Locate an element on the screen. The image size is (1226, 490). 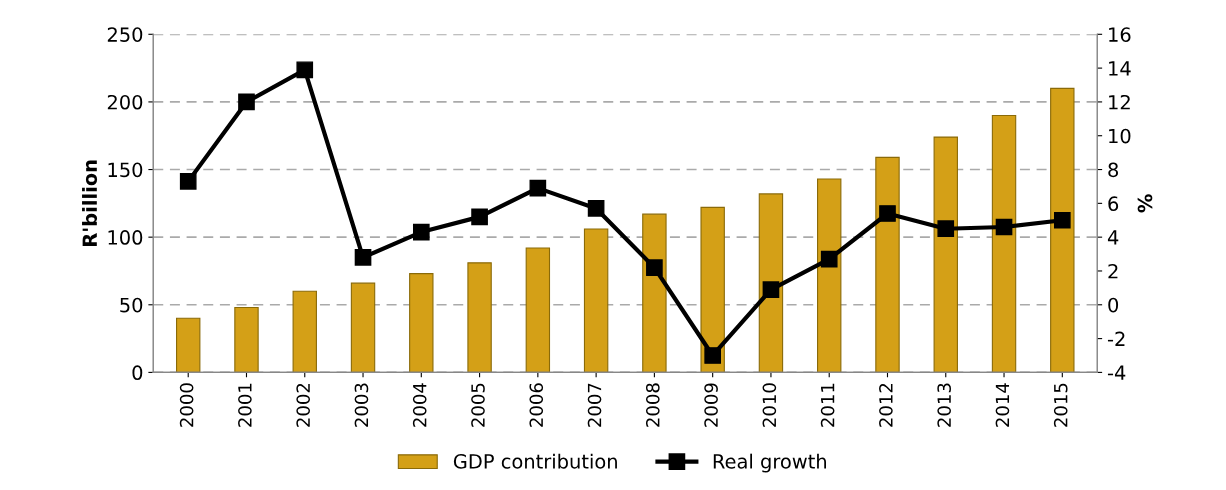
y-tick-label: 150 is located at coordinates (125, 170).